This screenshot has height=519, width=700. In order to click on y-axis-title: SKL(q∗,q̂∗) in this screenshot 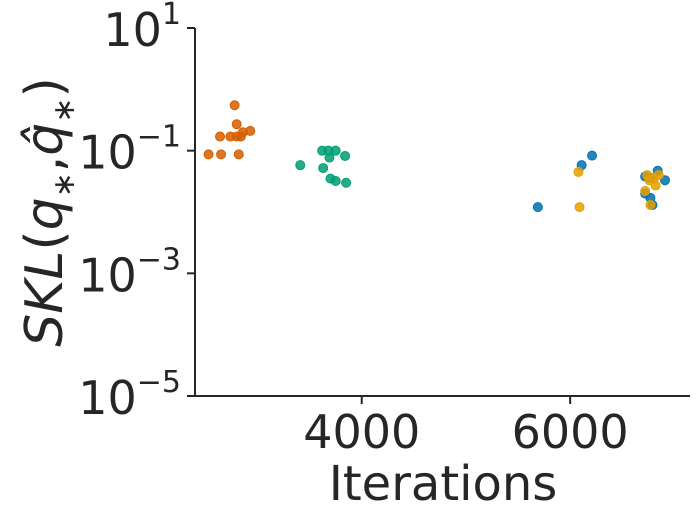, I will do `click(48, 212)`.